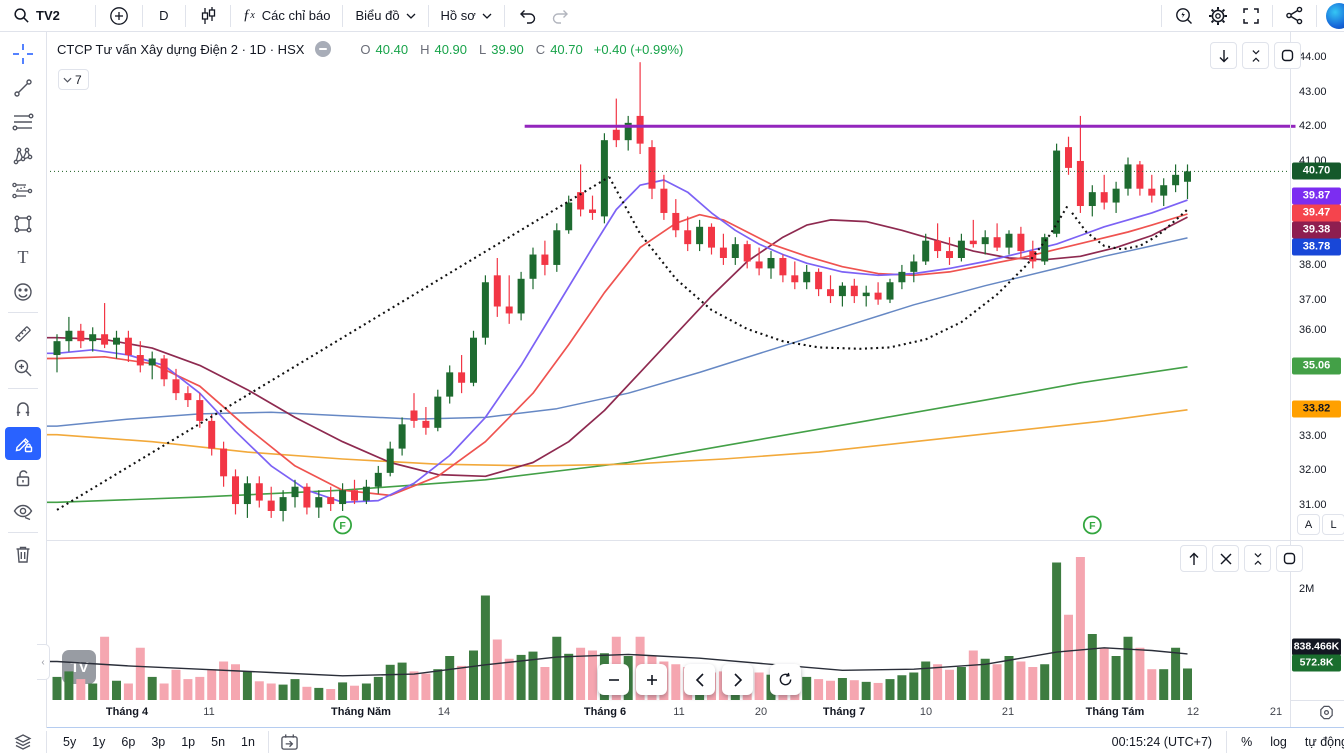 Image resolution: width=1344 pixels, height=755 pixels. Describe the element at coordinates (1162, 741) in the screenshot. I see `clock-label: 00:15:24 (UTC+7)` at that location.